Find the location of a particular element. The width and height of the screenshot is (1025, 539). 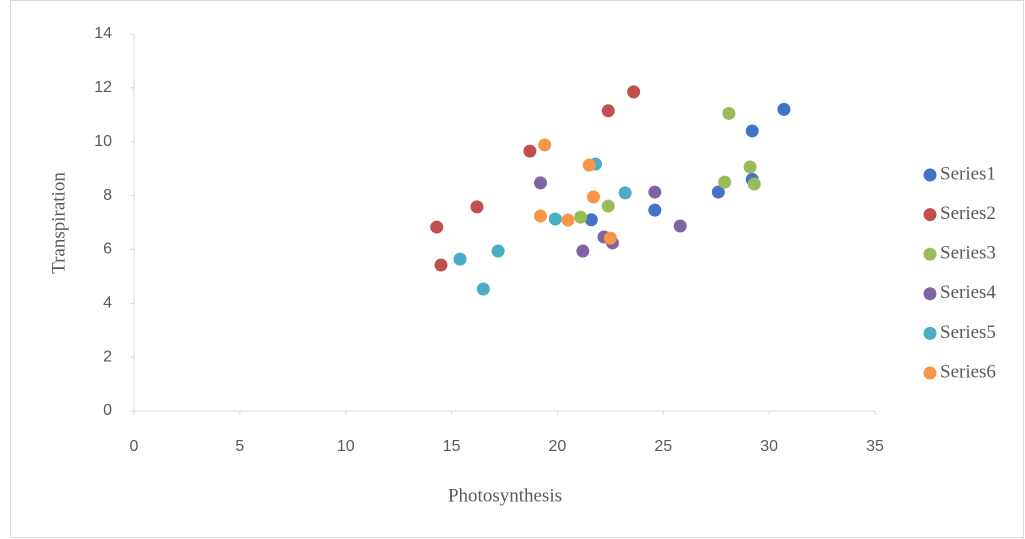

y-tick-label: 14 is located at coordinates (103, 33).